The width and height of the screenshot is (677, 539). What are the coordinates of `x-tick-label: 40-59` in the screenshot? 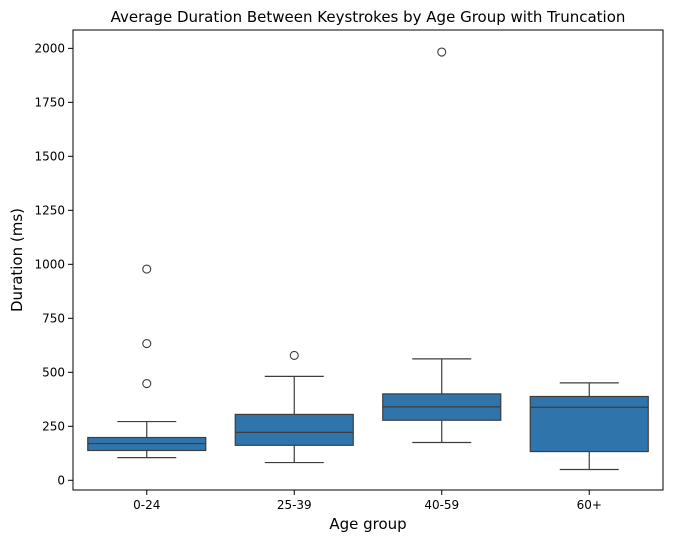 It's located at (441, 505).